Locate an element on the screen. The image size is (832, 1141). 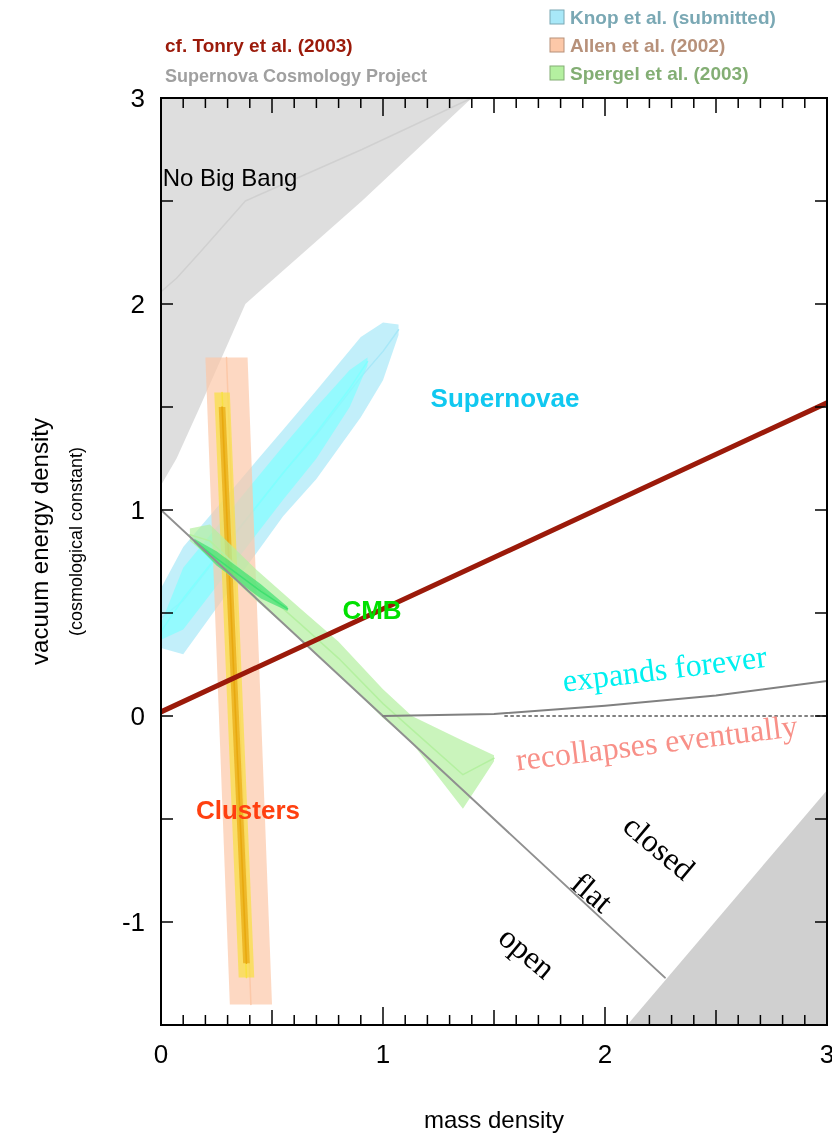
legend-label: Knop et al. (submitted) is located at coordinates (673, 17).